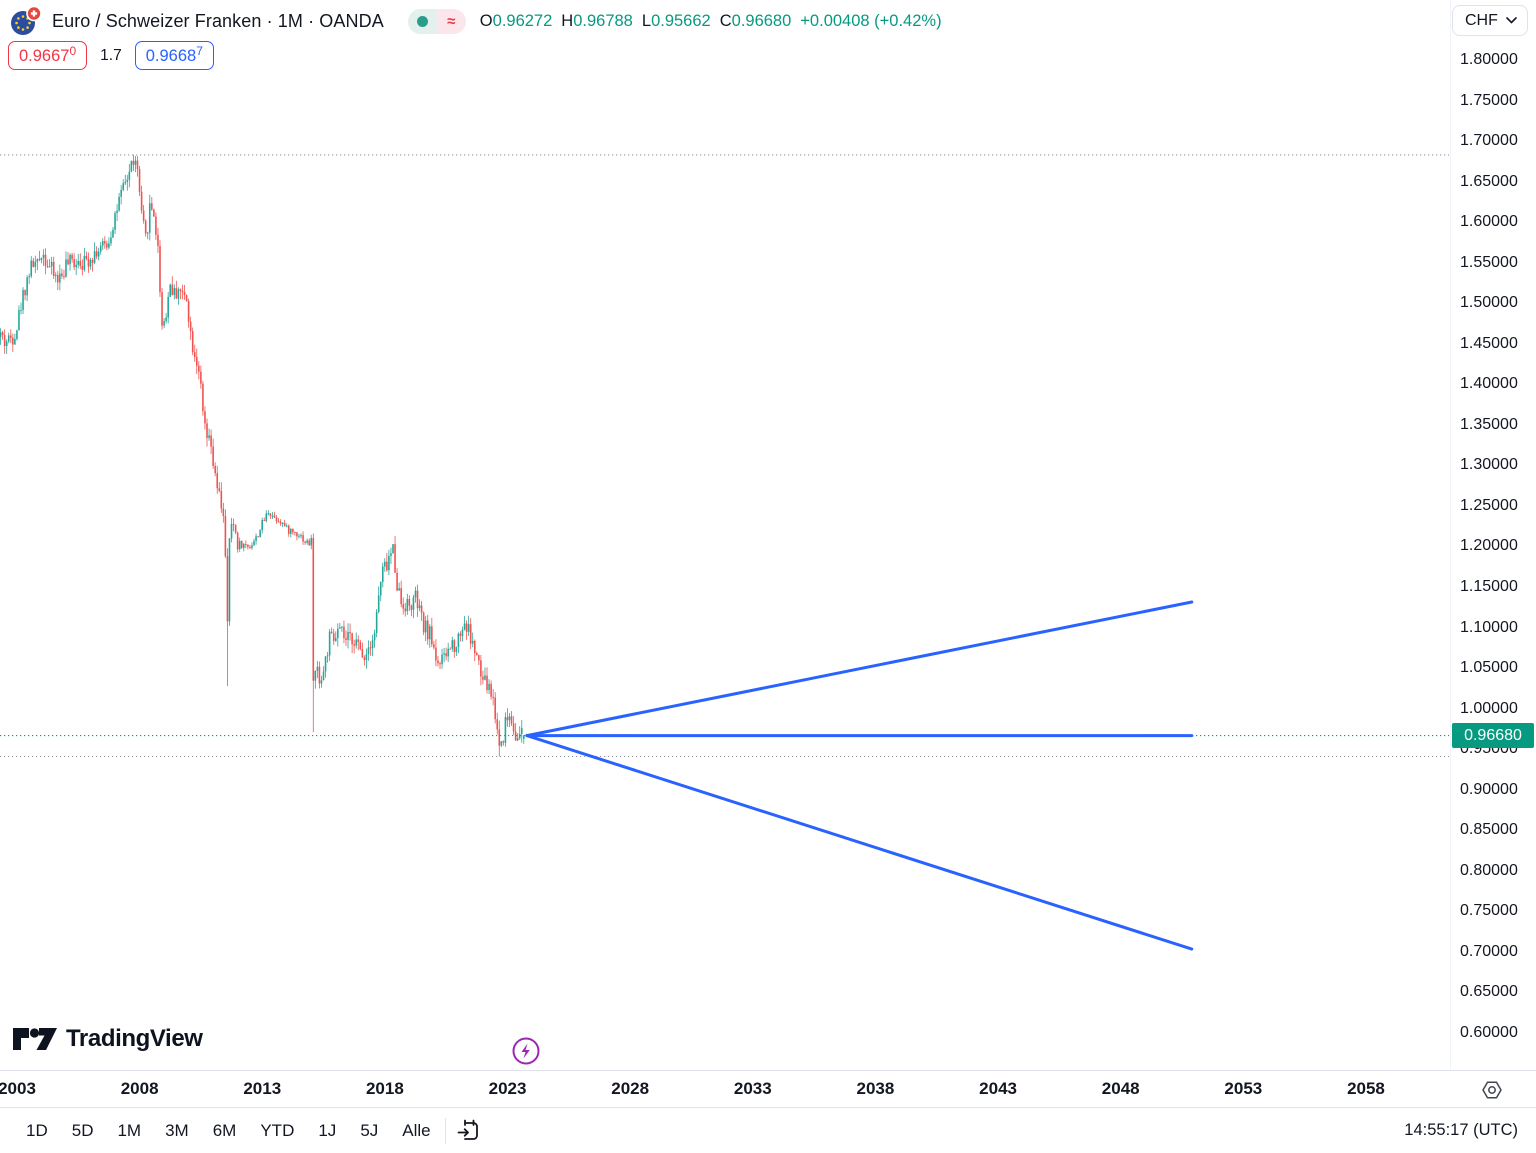 The image size is (1536, 1153). I want to click on ohlc-low-label: L, so click(646, 20).